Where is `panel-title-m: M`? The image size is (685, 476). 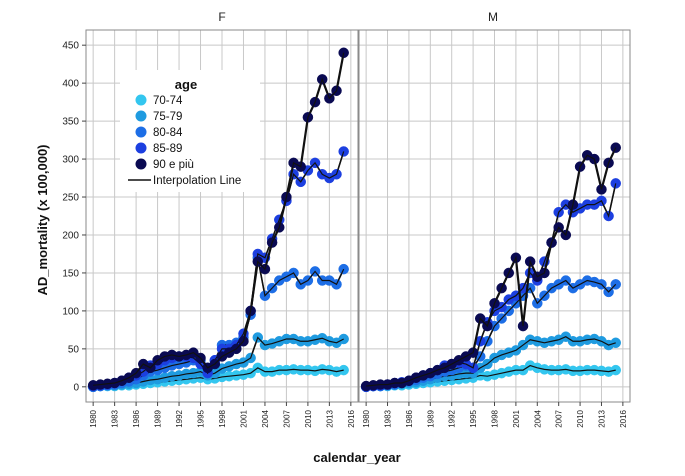 panel-title-m: M is located at coordinates (493, 17).